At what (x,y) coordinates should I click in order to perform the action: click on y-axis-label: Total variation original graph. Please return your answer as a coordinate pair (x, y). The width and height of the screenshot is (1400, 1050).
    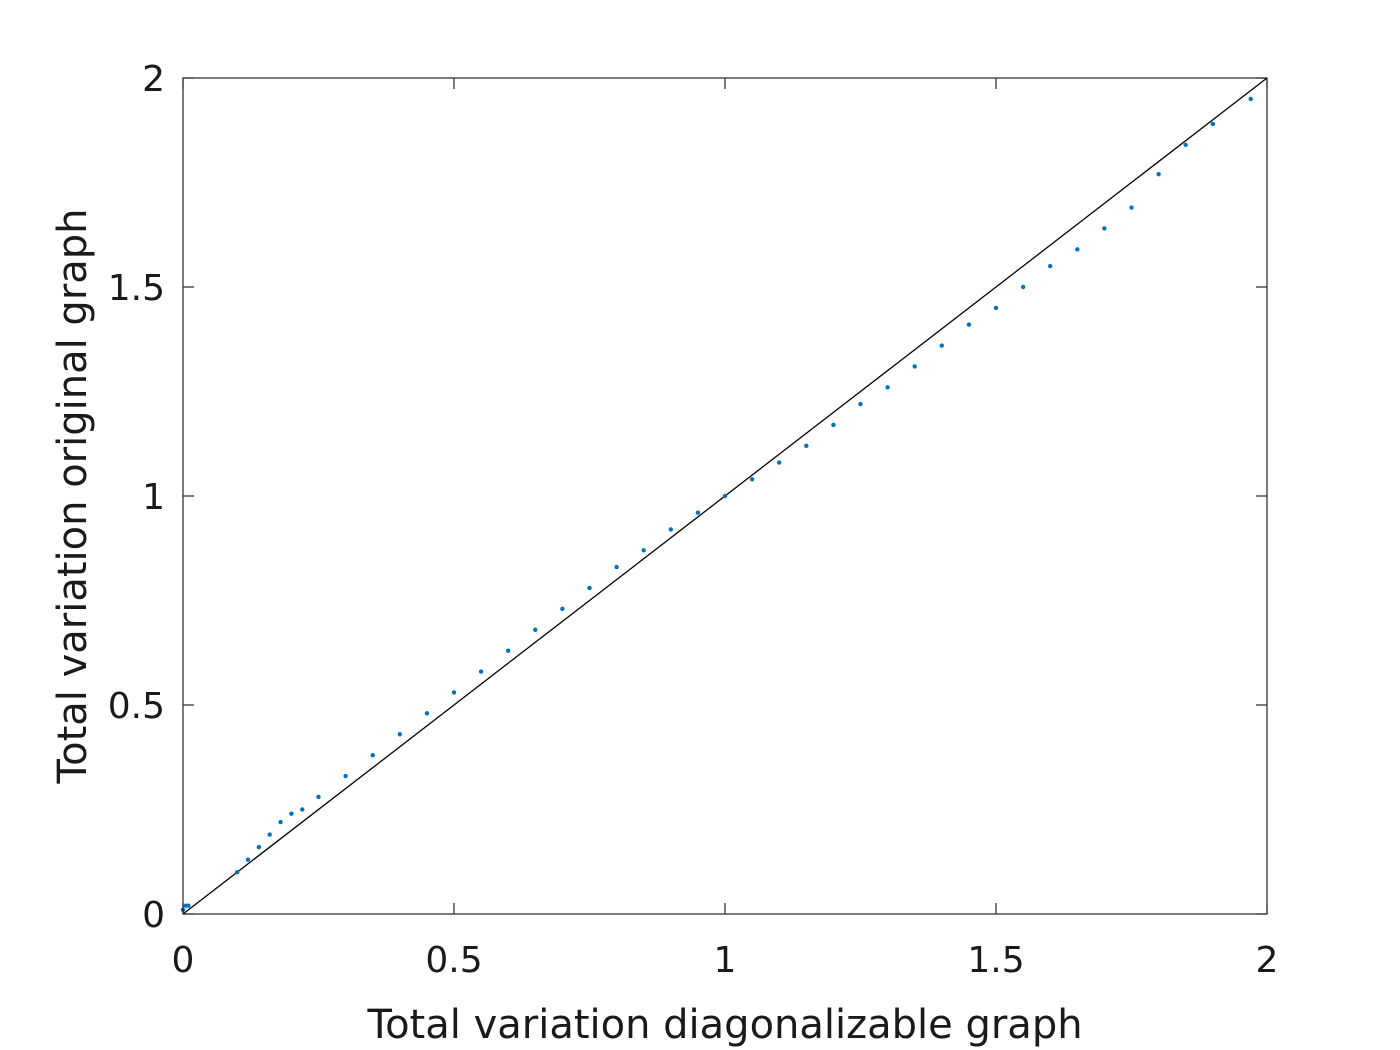
    Looking at the image, I should click on (73, 496).